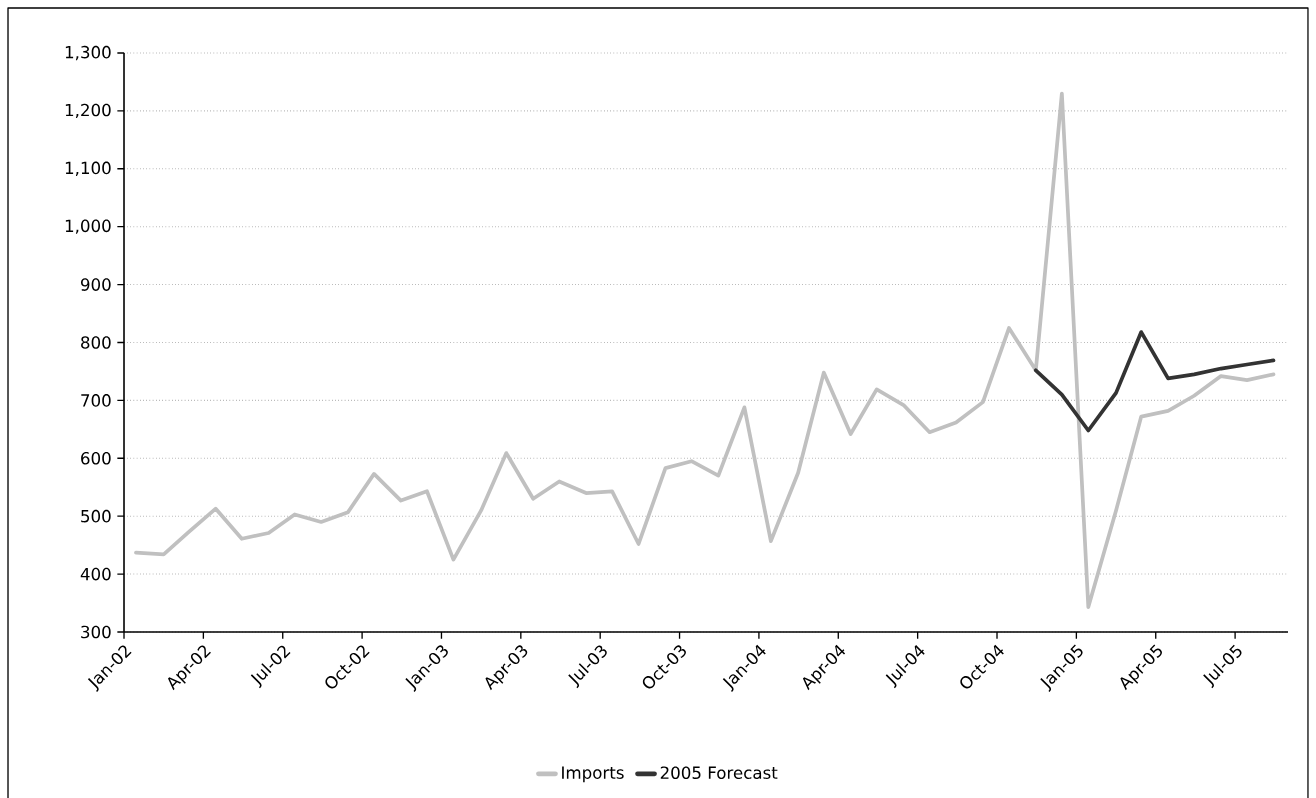 This screenshot has height=798, width=1316. Describe the element at coordinates (593, 774) in the screenshot. I see `legend-label: Imports` at that location.